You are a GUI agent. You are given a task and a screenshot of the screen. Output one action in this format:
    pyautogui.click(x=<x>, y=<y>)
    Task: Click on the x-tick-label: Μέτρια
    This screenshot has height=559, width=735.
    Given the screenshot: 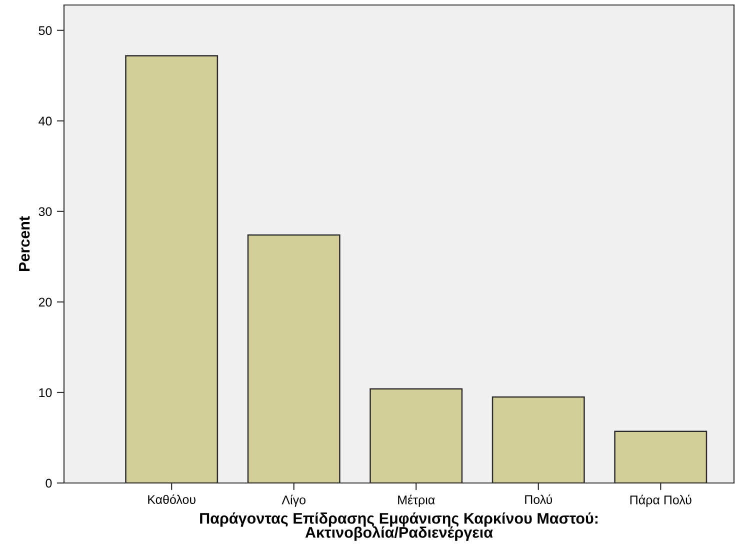 What is the action you would take?
    pyautogui.click(x=416, y=500)
    